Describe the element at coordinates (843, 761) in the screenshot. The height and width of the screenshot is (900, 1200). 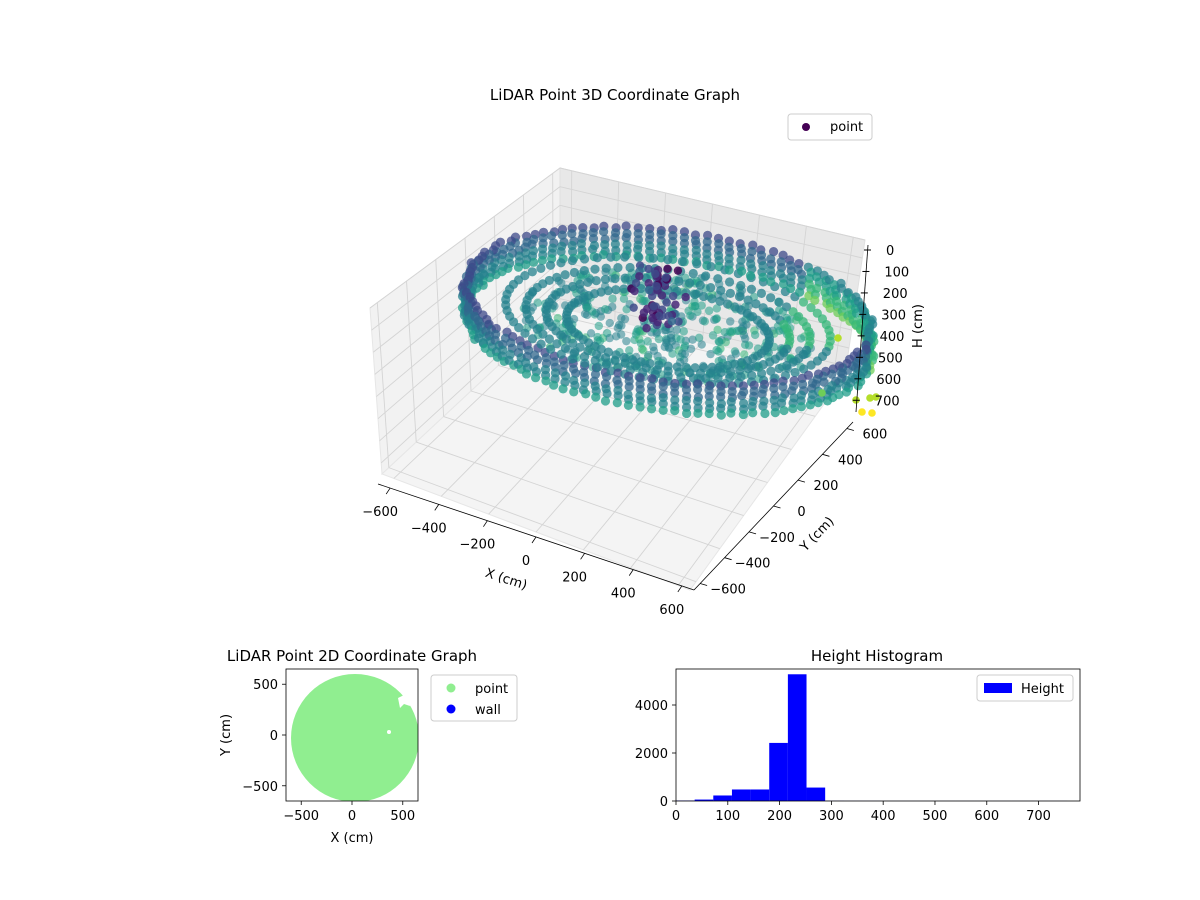
I see `histogram-ticks: 0 100 200 300 400 500 600 700 0 2000 4000` at that location.